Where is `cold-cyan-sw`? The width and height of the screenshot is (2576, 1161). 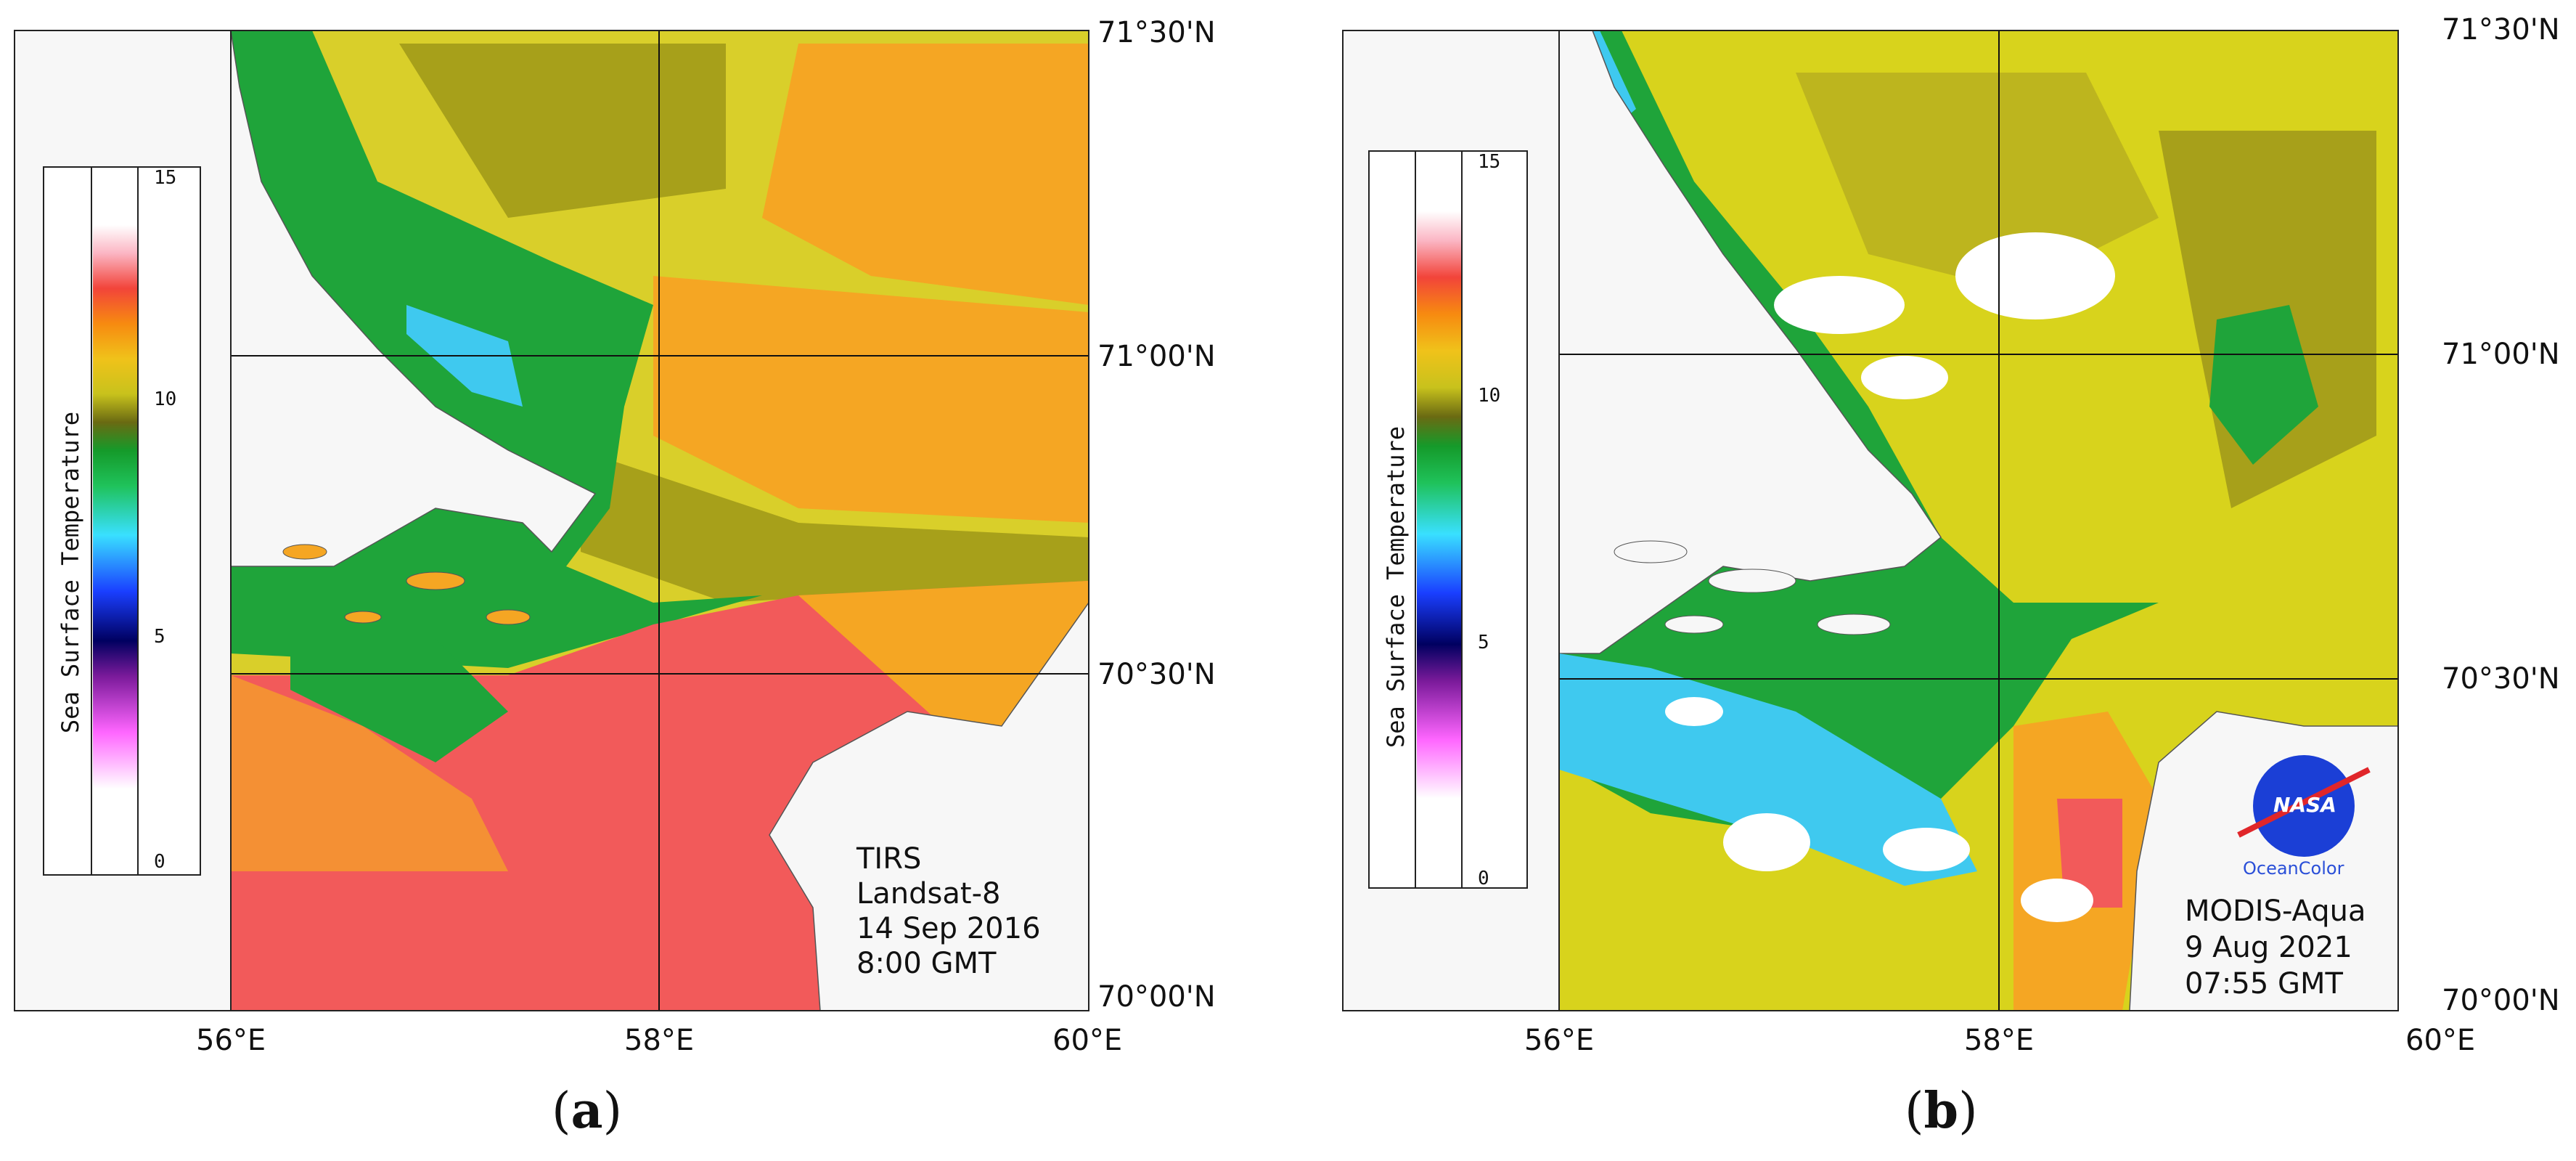
cold-cyan-sw is located at coordinates (1768, 769).